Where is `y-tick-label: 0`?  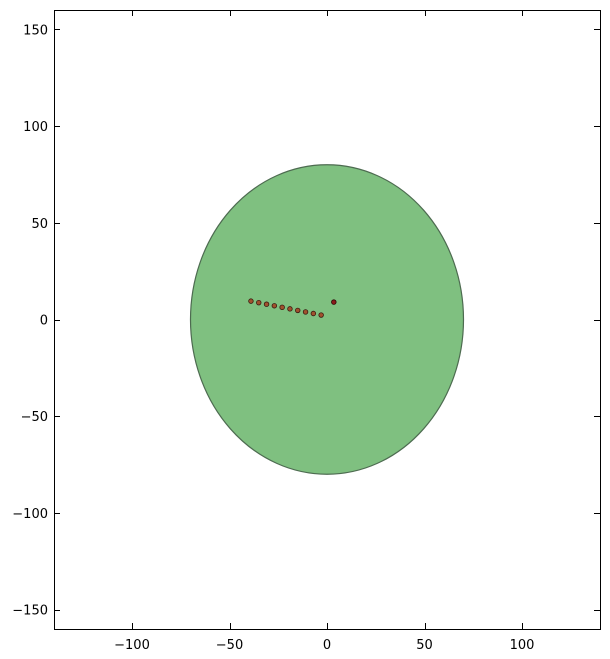 y-tick-label: 0 is located at coordinates (44, 321).